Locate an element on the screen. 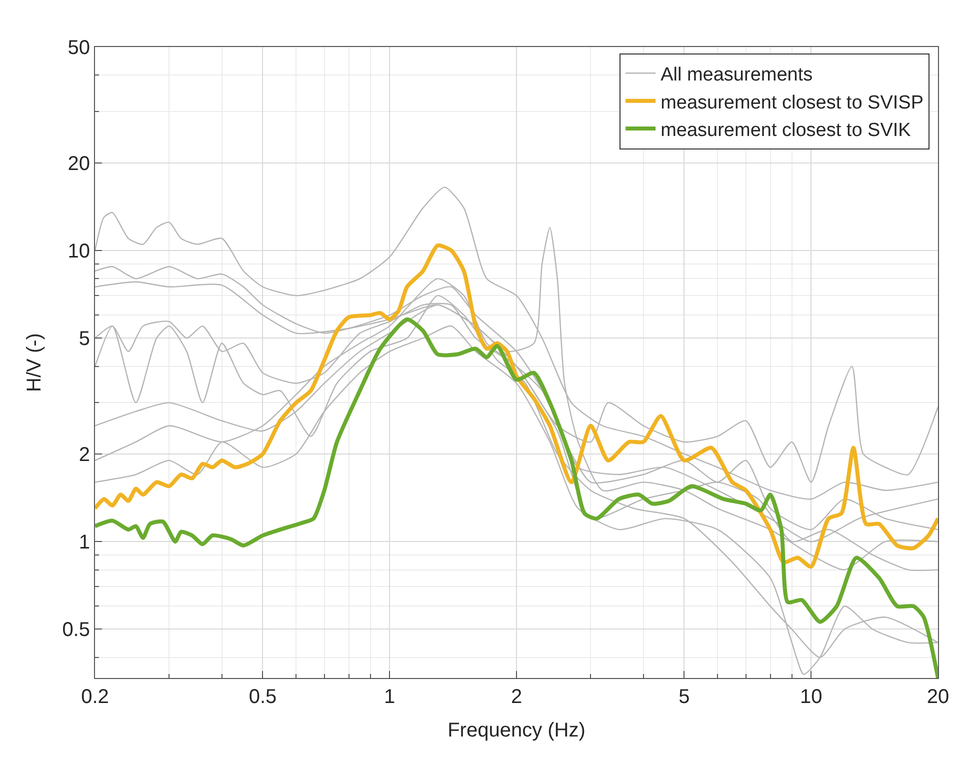 This screenshot has width=961, height=776. y-axis-title: H/V (-) is located at coordinates (35, 362).